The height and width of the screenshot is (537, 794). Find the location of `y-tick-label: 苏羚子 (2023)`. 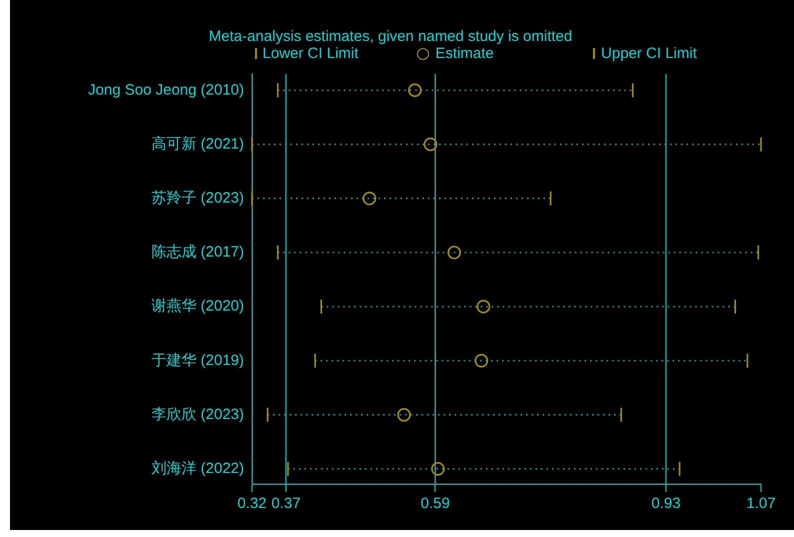

y-tick-label: 苏羚子 (2023) is located at coordinates (197, 198).